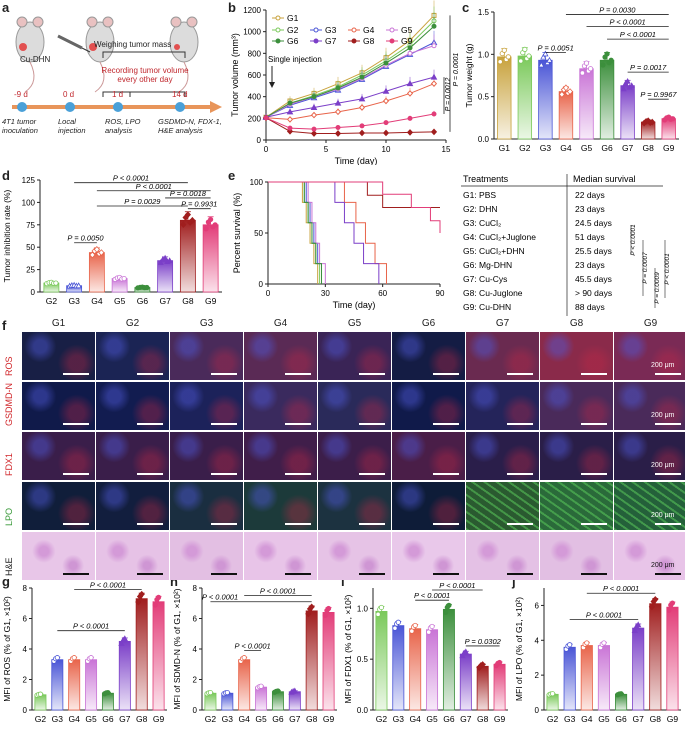  I want to click on legend-label-G4: G4, so click(369, 30).